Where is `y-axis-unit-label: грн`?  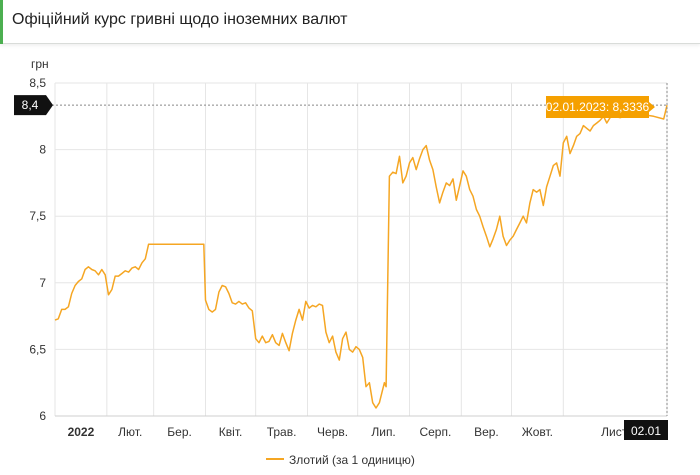 y-axis-unit-label: грн is located at coordinates (40, 64).